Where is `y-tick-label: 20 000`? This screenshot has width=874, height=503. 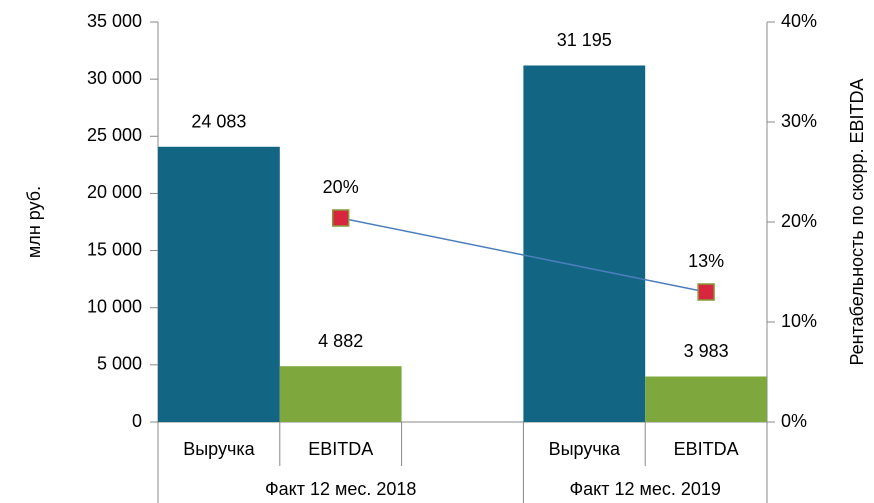
y-tick-label: 20 000 is located at coordinates (114, 192).